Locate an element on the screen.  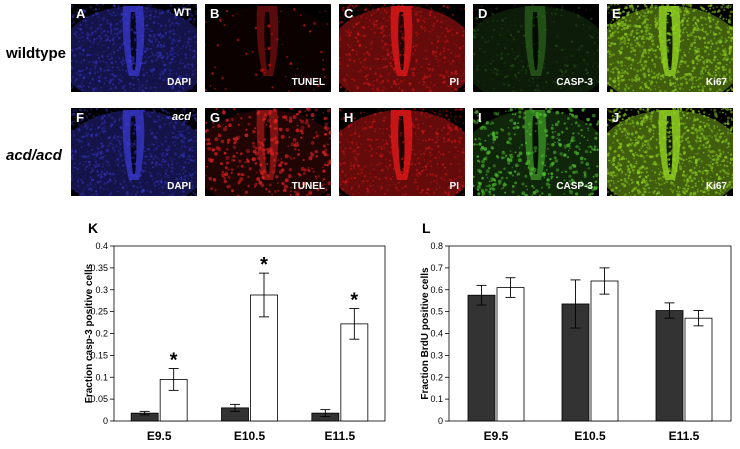
y-tick-label: 0.15 is located at coordinates (99, 355).